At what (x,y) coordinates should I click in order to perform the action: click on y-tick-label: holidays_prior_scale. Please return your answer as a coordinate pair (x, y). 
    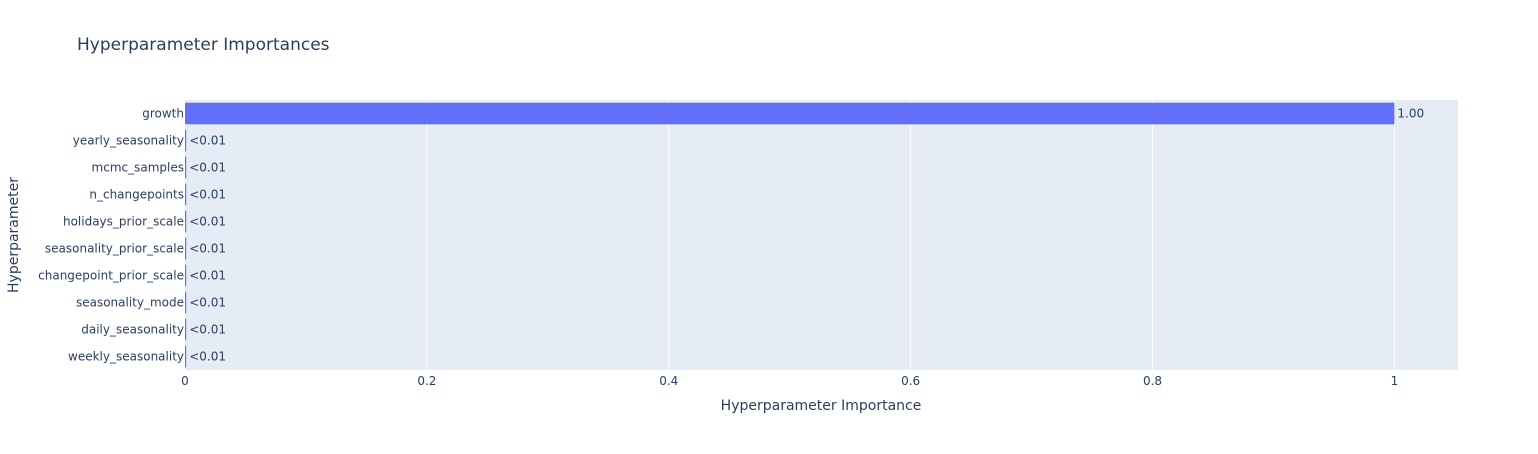
    Looking at the image, I should click on (123, 222).